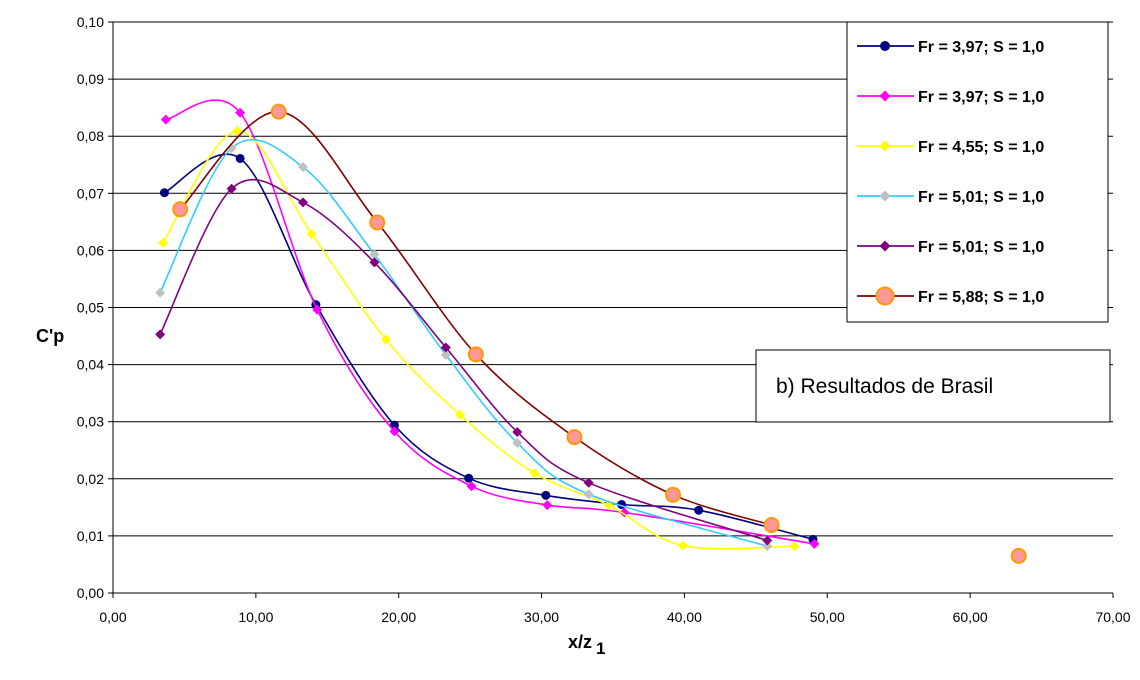 The width and height of the screenshot is (1140, 680). I want to click on y-tick-label: 0,02, so click(90, 479).